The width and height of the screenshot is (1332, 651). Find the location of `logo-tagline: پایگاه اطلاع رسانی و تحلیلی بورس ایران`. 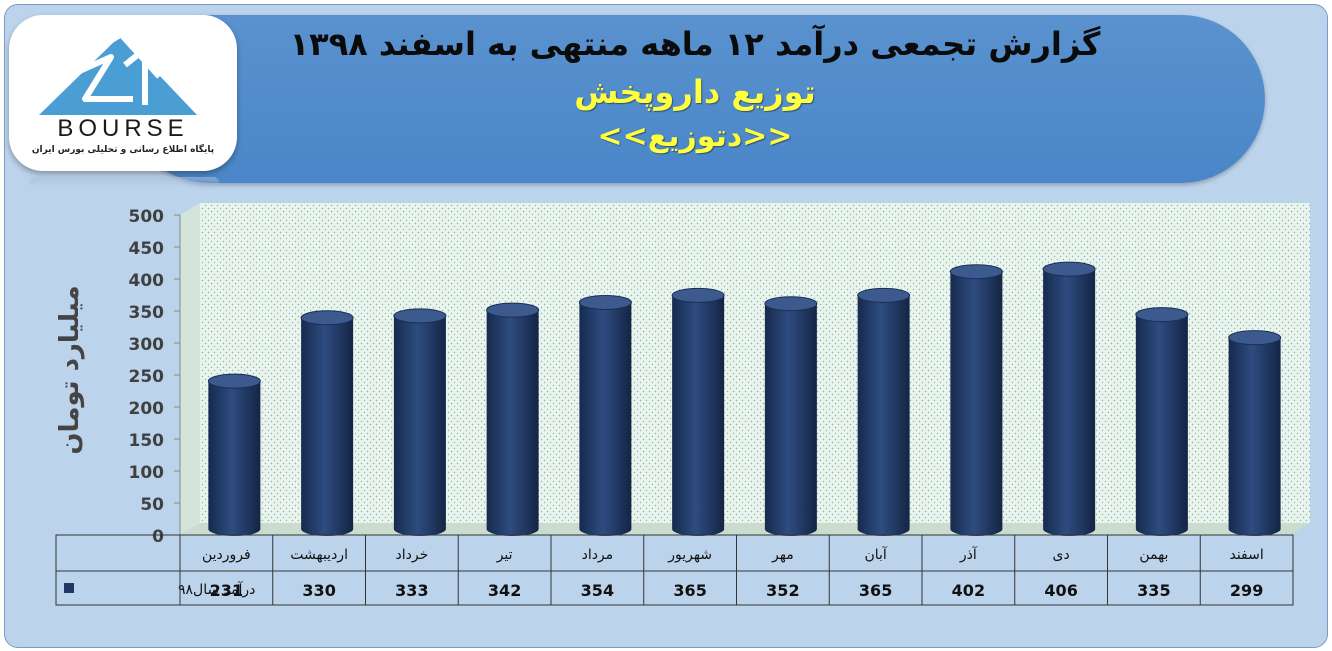

logo-tagline: پایگاه اطلاع رسانی و تحلیلی بورس ایران is located at coordinates (123, 150).